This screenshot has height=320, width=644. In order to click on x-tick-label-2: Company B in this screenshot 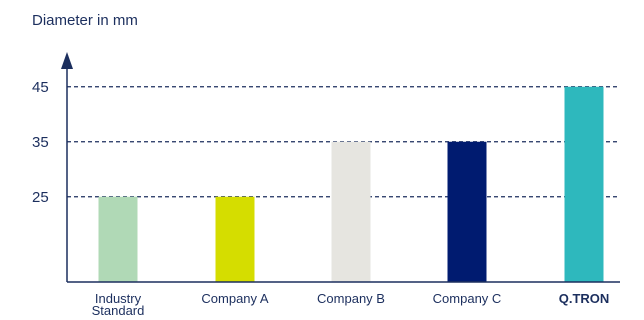, I will do `click(351, 298)`.